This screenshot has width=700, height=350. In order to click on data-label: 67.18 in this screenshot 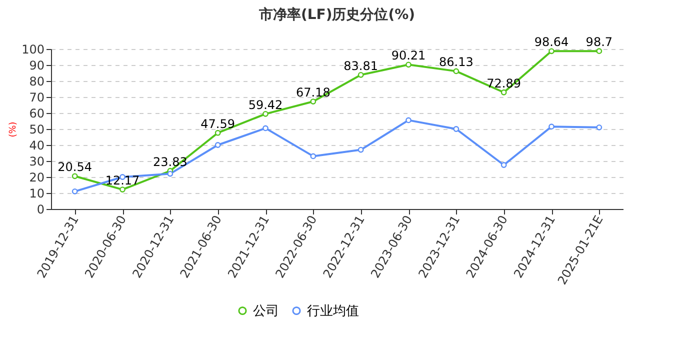, I will do `click(313, 93)`.